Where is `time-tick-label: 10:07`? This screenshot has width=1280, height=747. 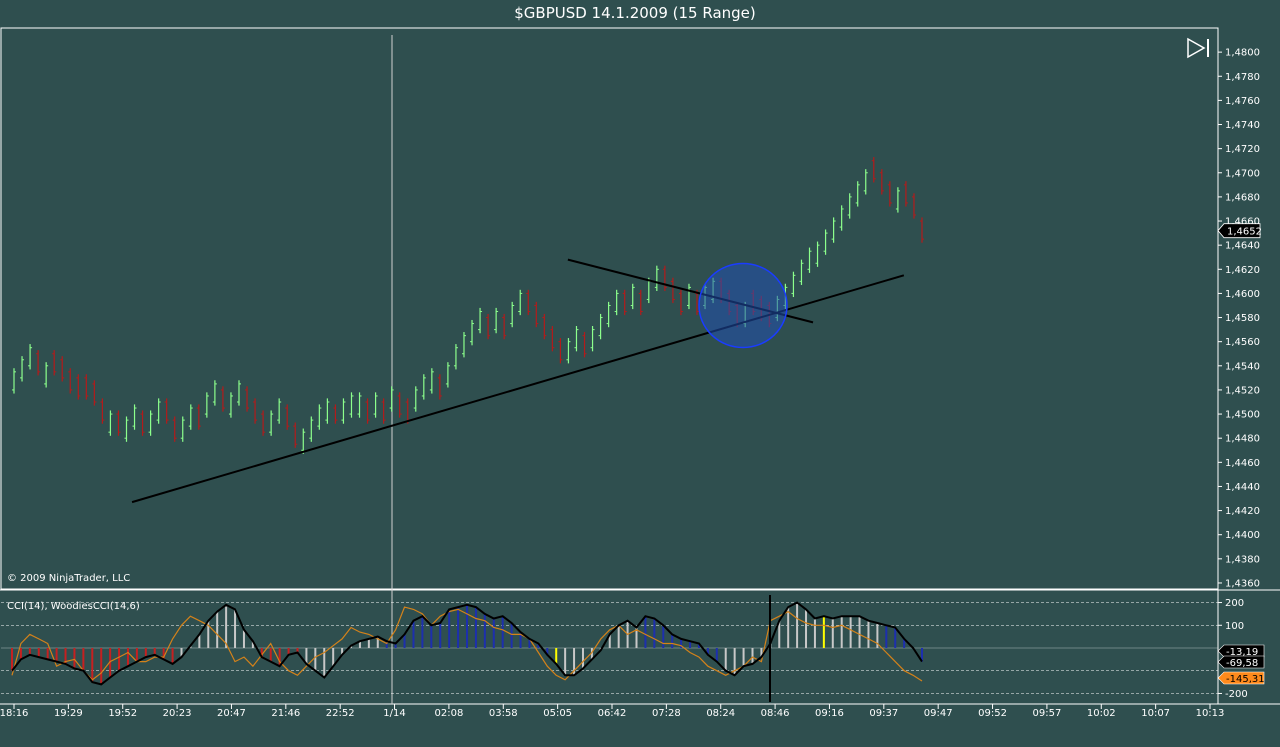 time-tick-label: 10:07 is located at coordinates (1155, 713).